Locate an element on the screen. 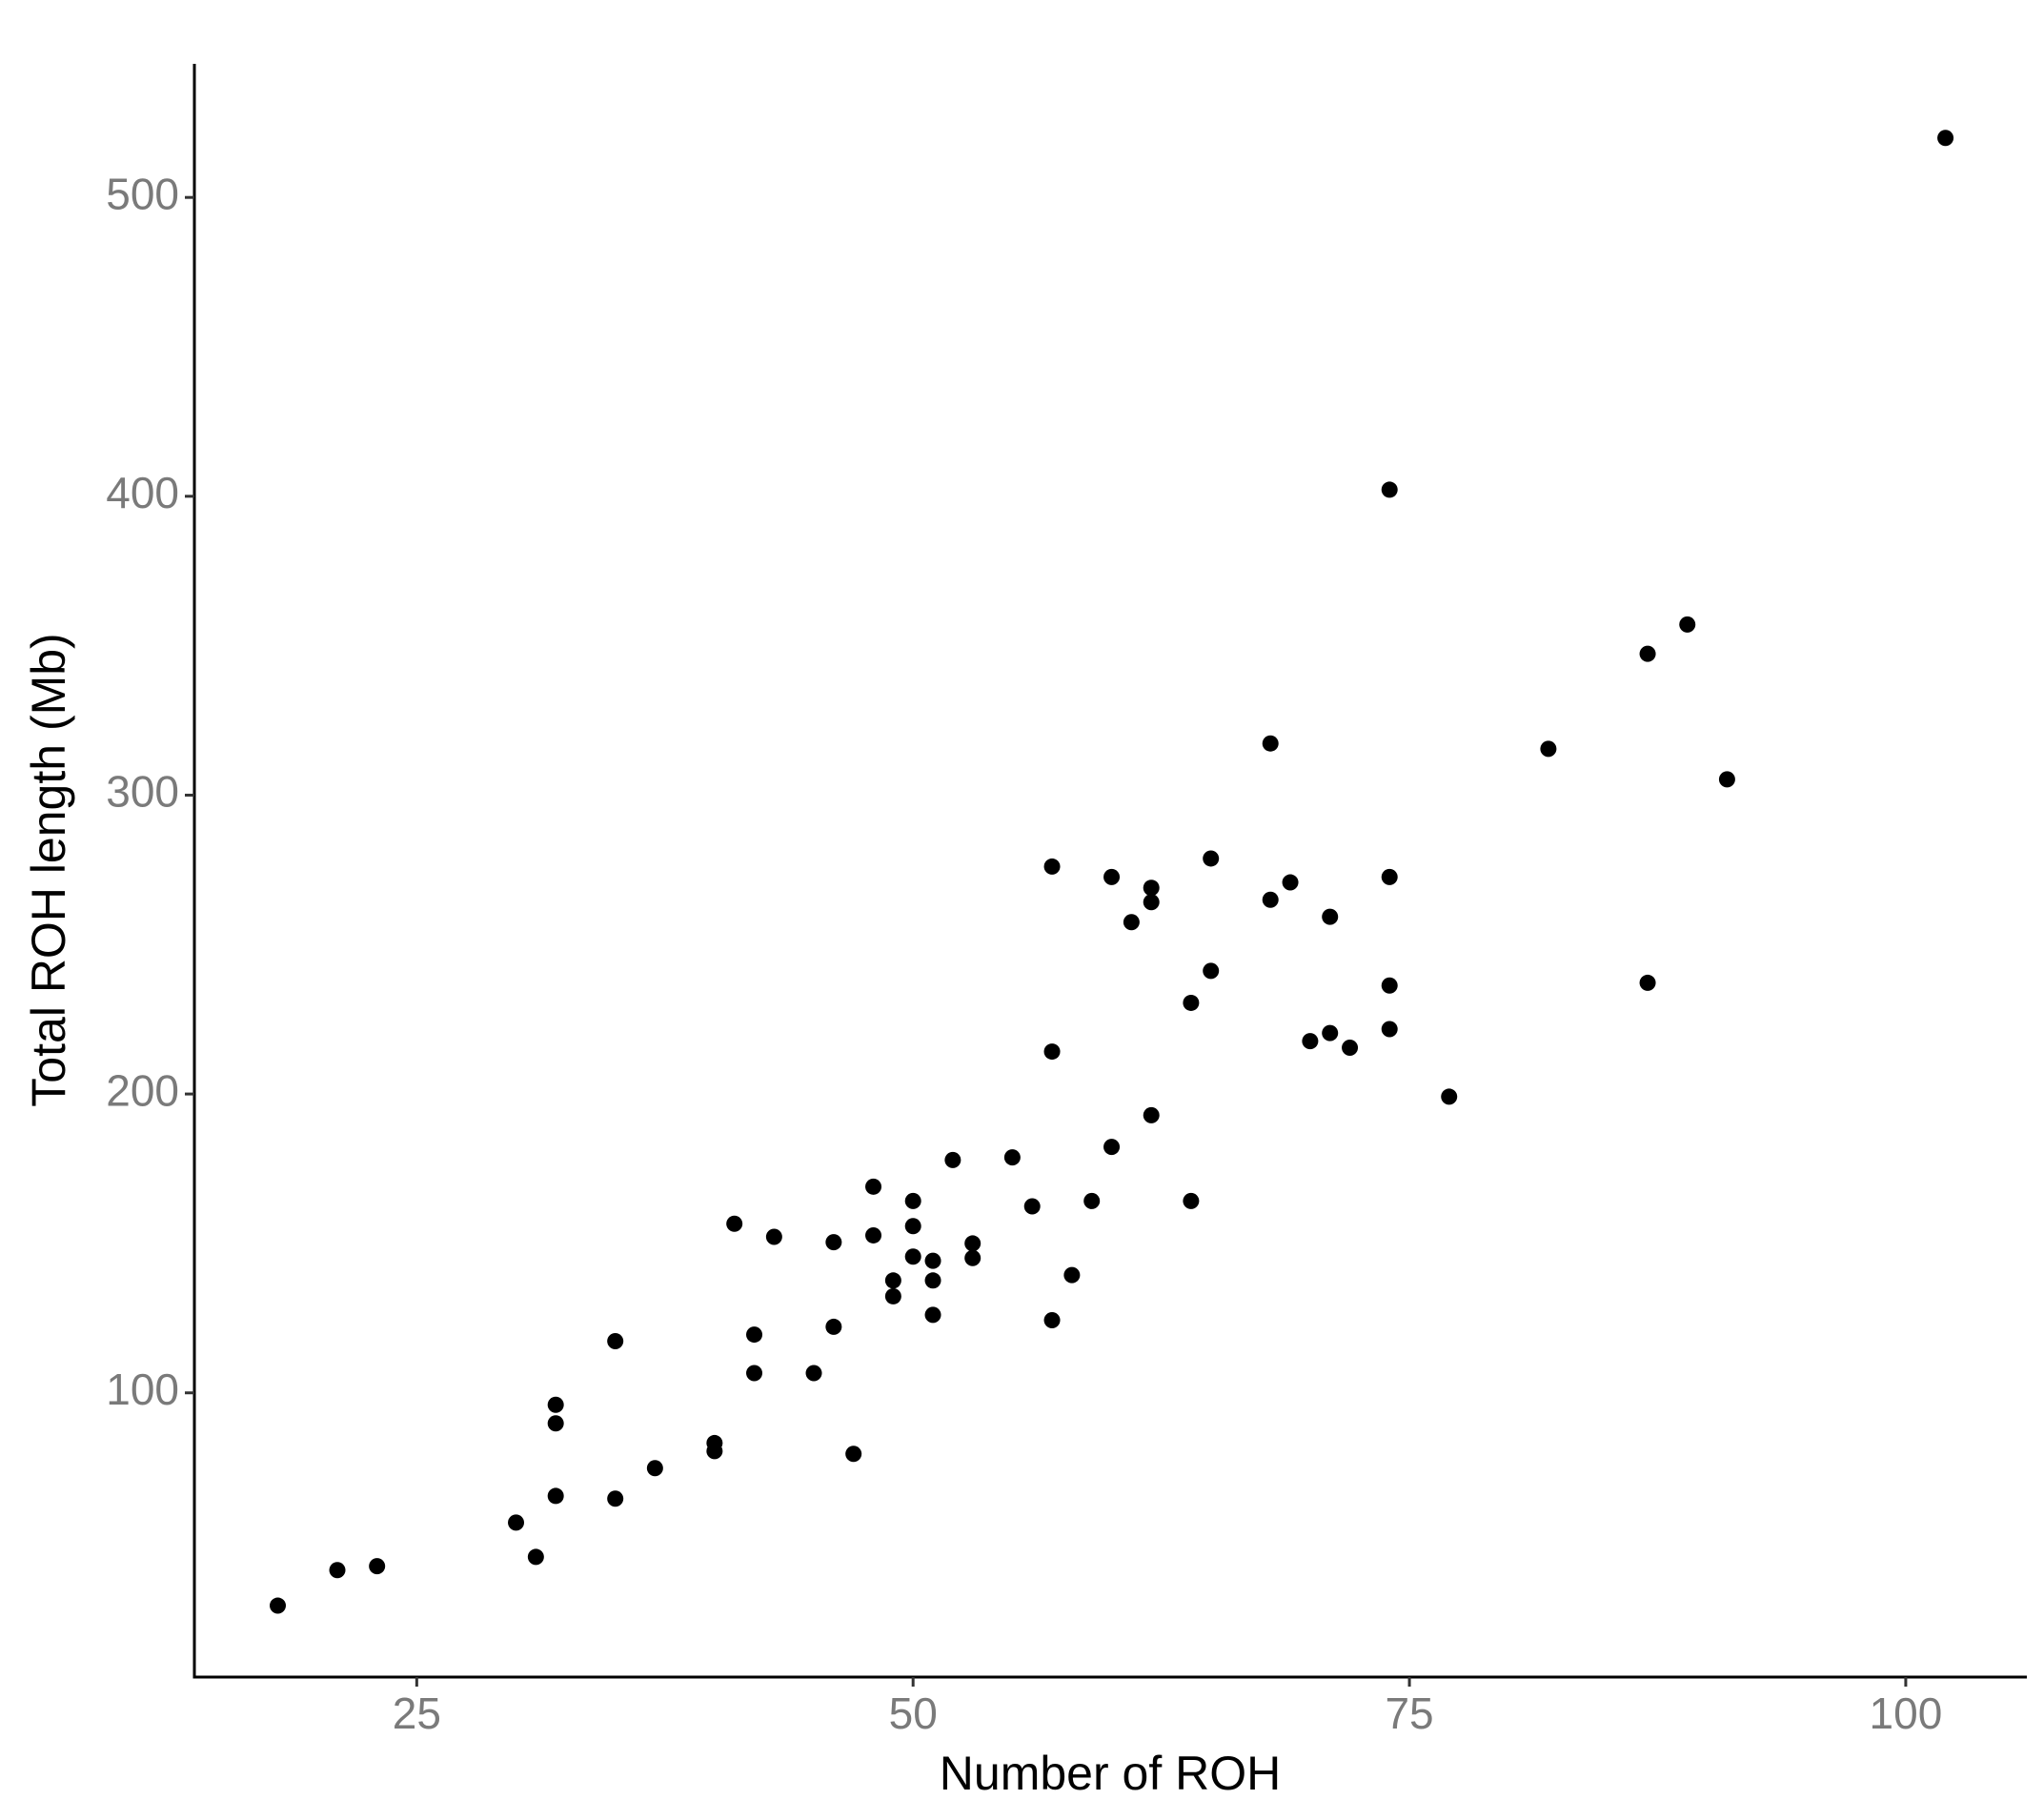  y-tick-label: 200 is located at coordinates (142, 1090).